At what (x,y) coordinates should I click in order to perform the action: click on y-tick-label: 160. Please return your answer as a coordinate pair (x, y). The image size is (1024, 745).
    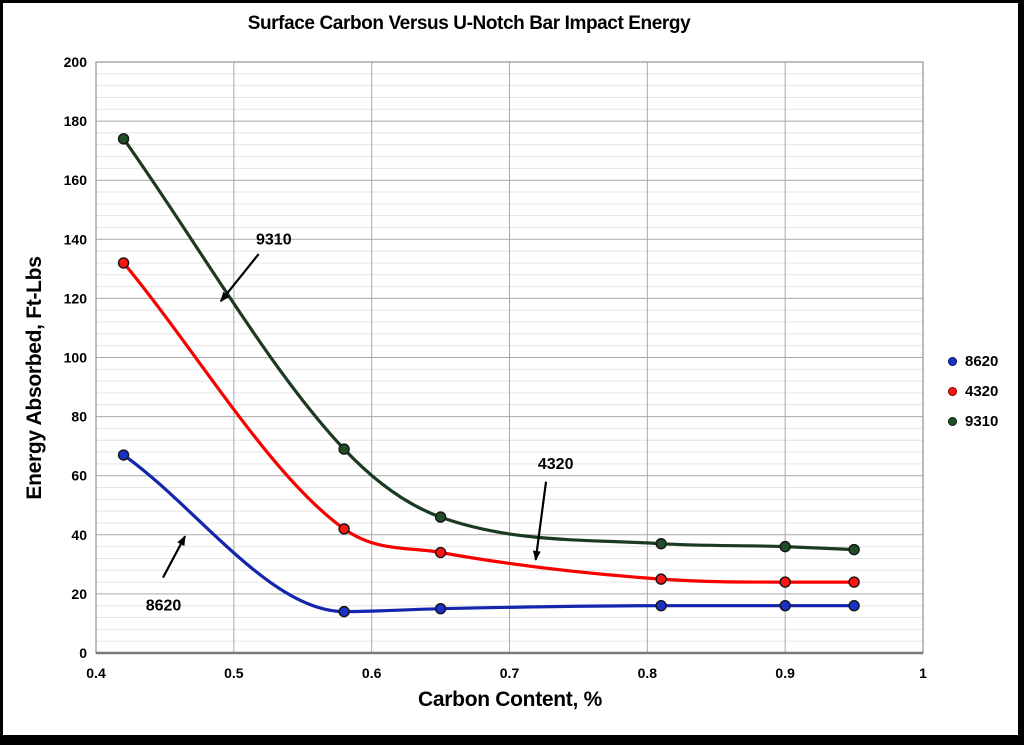
    Looking at the image, I should click on (76, 180).